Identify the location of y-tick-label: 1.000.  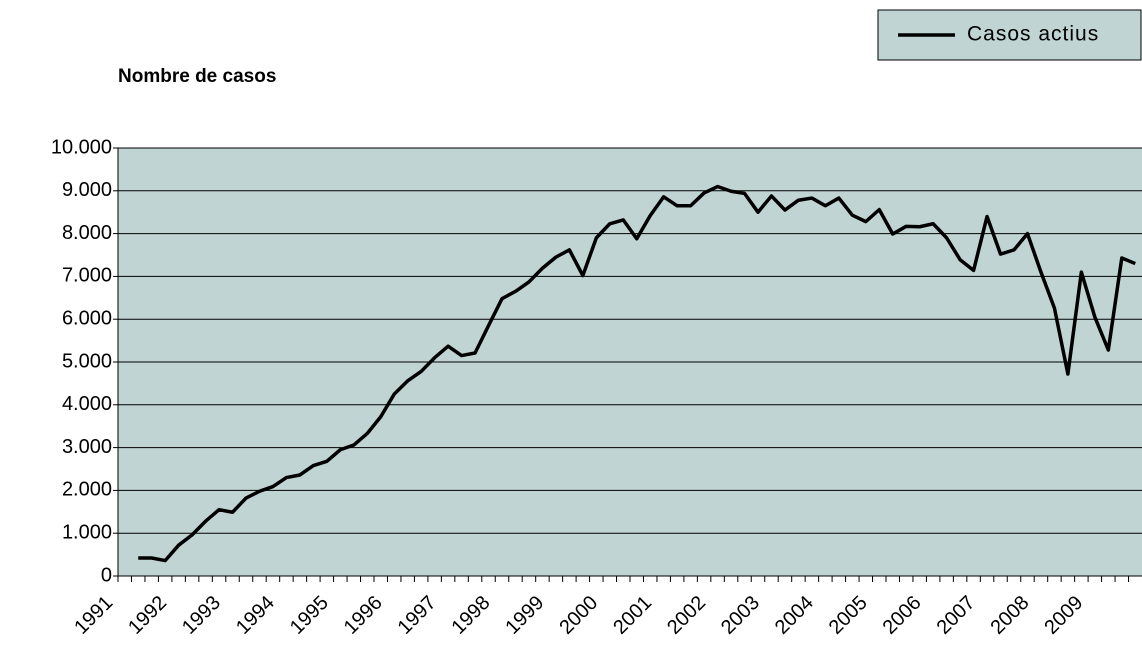
(87, 532).